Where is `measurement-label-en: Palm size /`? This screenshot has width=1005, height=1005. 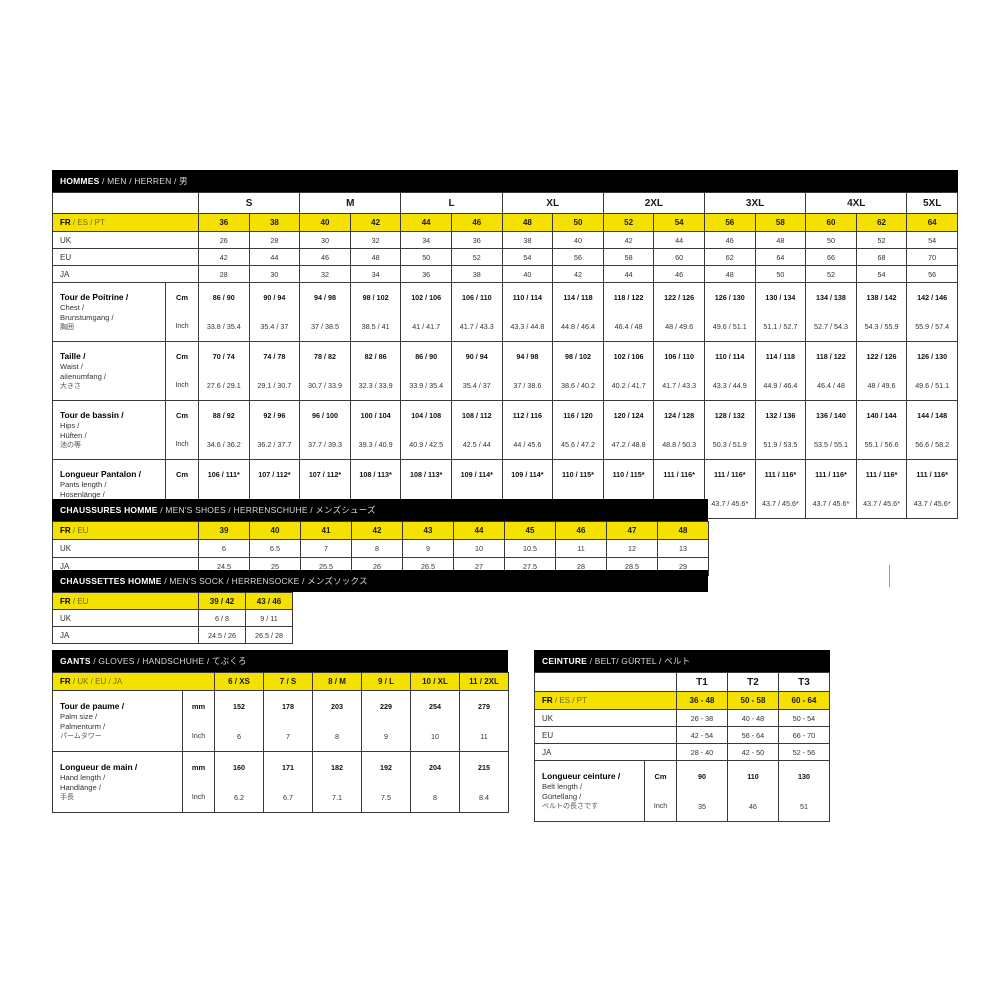 measurement-label-en: Palm size / is located at coordinates (79, 716).